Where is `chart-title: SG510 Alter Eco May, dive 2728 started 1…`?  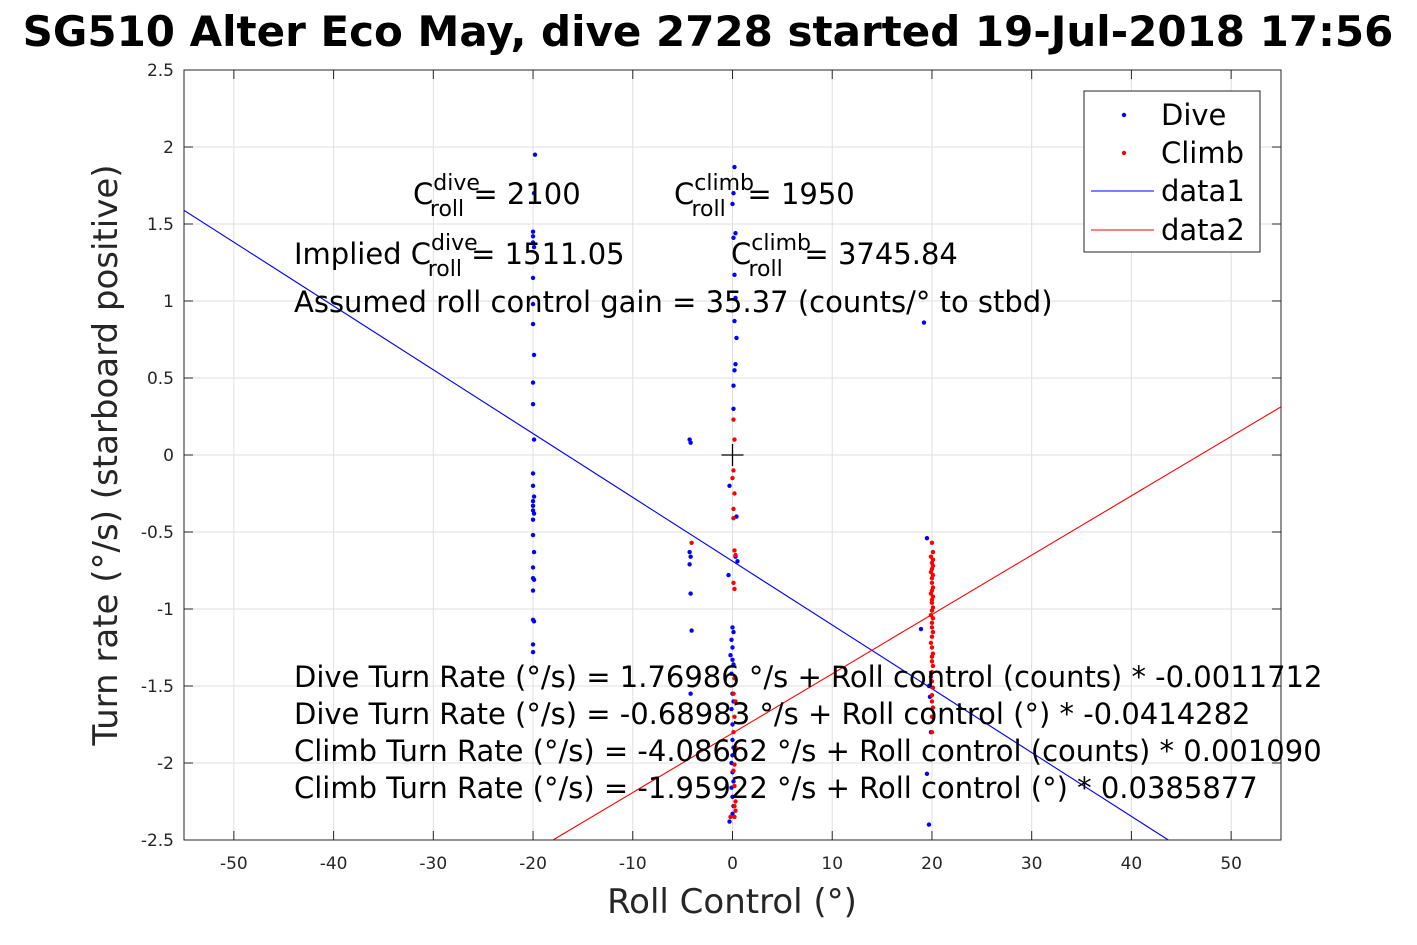 chart-title: SG510 Alter Eco May, dive 2728 started 1… is located at coordinates (708, 31).